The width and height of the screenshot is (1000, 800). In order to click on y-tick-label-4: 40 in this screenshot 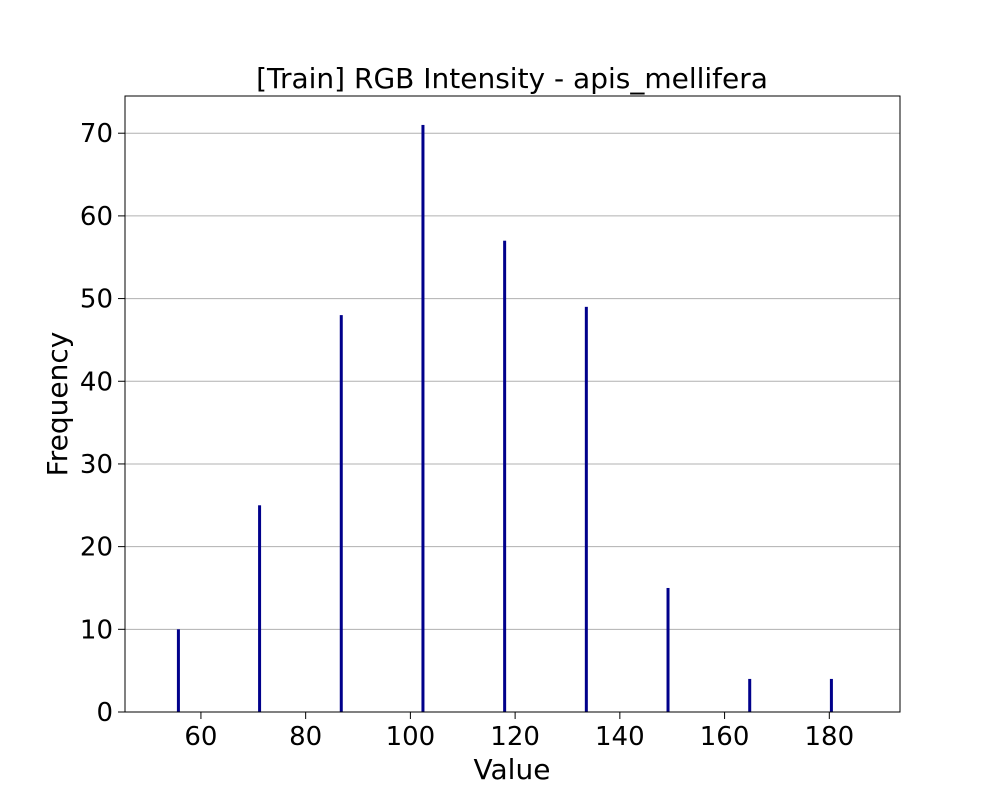, I will do `click(96, 382)`.